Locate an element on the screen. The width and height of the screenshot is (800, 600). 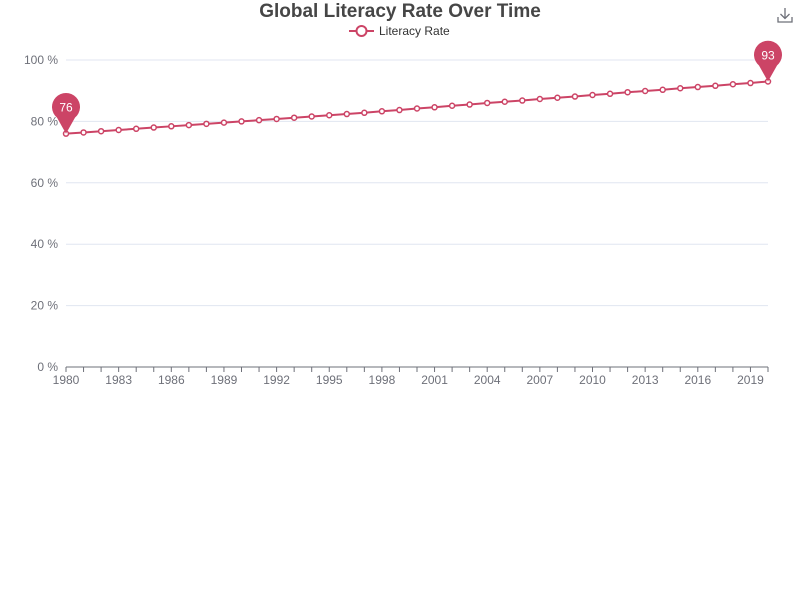
x-tick-label: 1983 is located at coordinates (118, 380).